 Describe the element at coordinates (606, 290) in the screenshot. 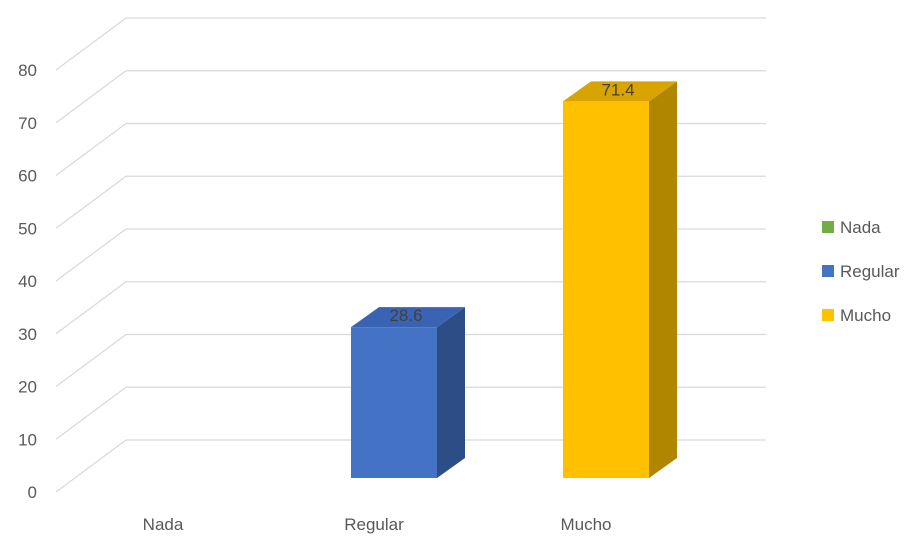

I see `bar-mucho` at that location.